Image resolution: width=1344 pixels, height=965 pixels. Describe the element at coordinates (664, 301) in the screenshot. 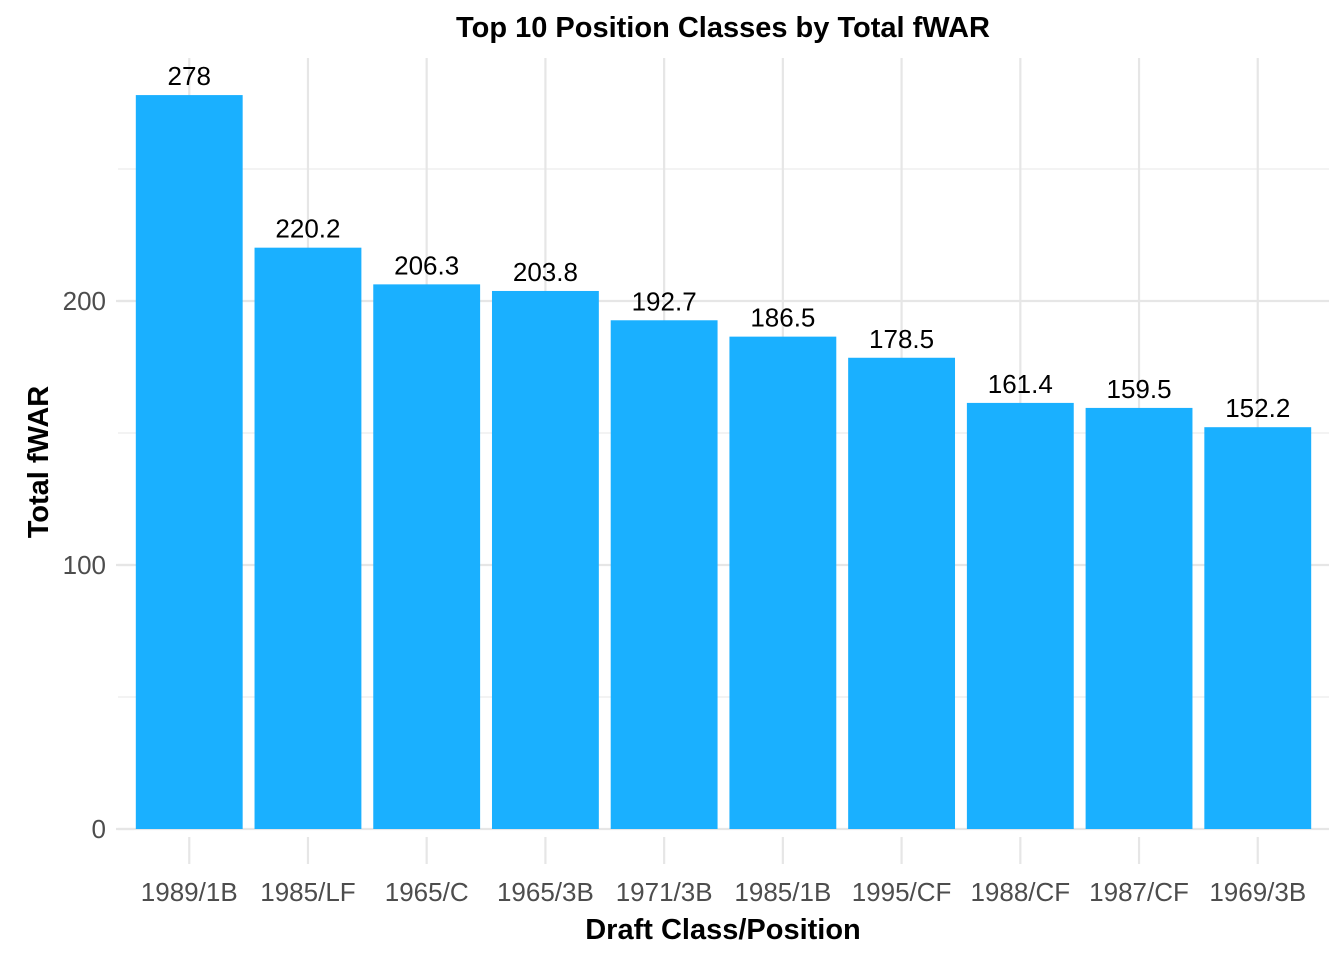

I see `data-label: 192.7` at that location.